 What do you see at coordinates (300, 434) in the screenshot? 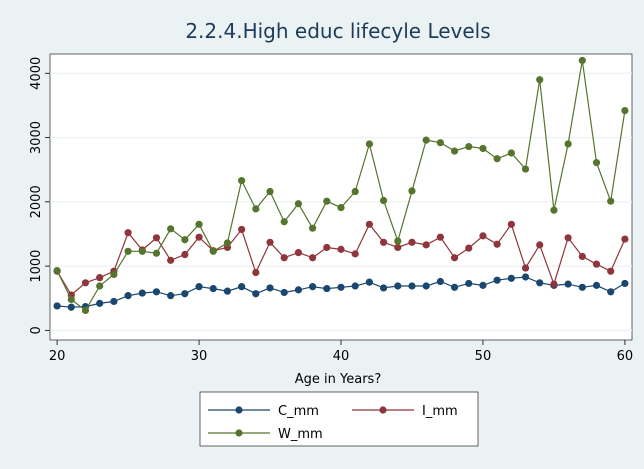
I see `legend-label-w-mm: W_mm` at bounding box center [300, 434].